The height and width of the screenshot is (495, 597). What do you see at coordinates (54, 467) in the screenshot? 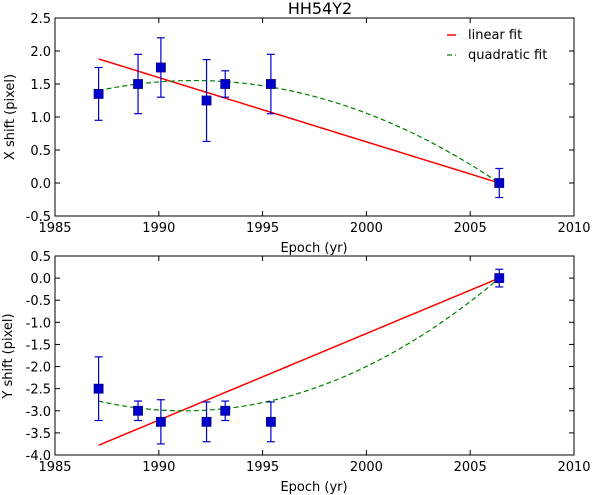
I see `y-shift-x-tick-label: 1985` at bounding box center [54, 467].